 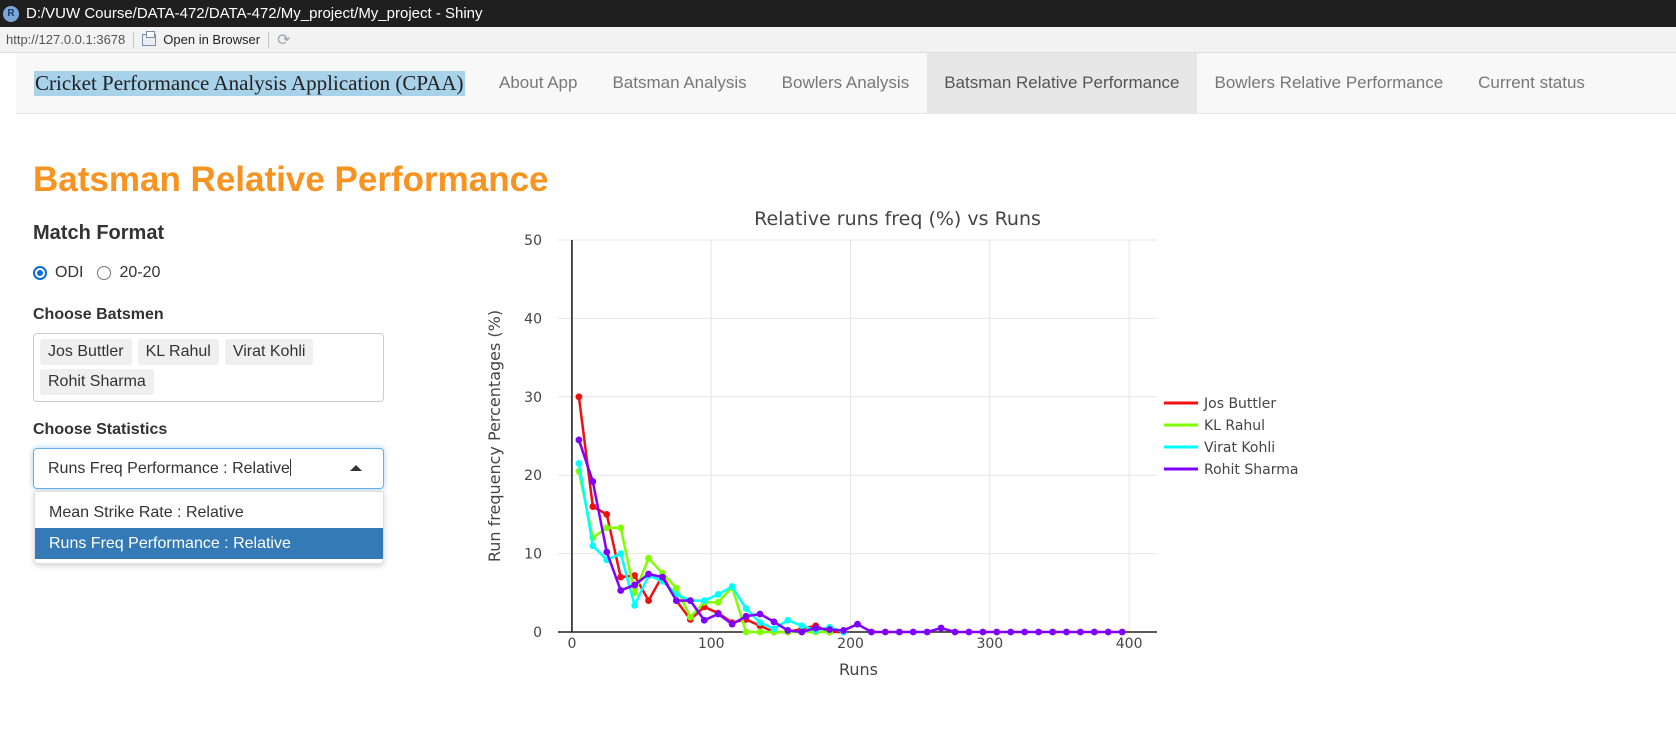 I want to click on tab-about-app: About App, so click(x=538, y=82).